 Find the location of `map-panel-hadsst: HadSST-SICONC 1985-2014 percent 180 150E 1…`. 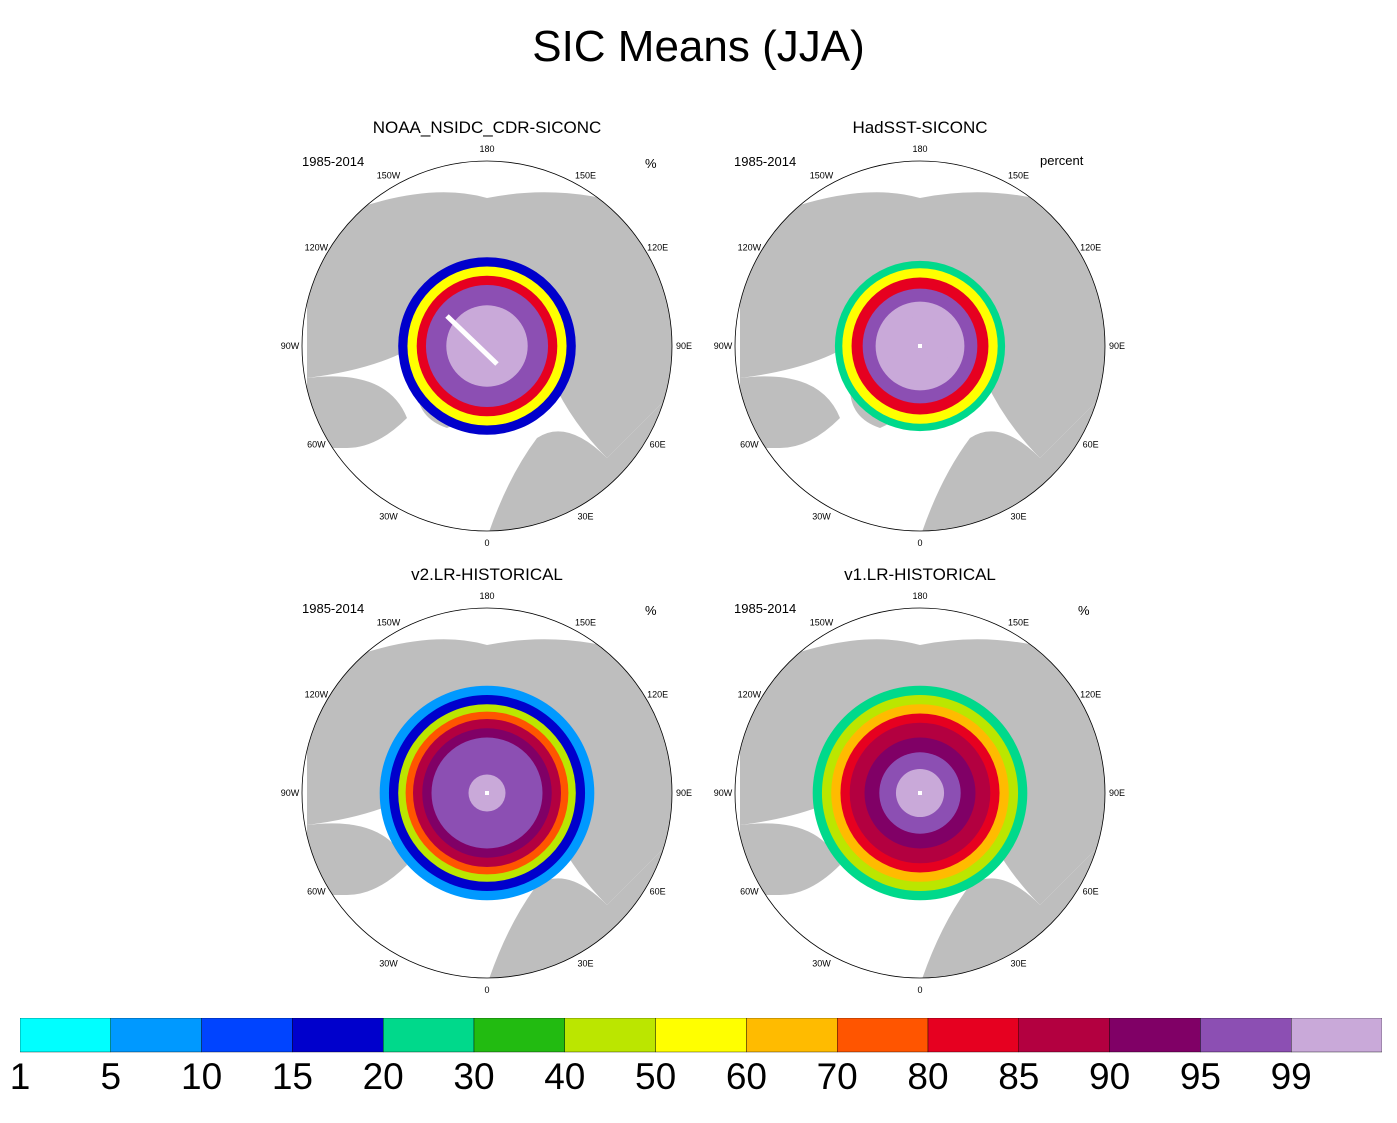

map-panel-hadsst: HadSST-SICONC 1985-2014 percent 180 150E 1… is located at coordinates (920, 340).